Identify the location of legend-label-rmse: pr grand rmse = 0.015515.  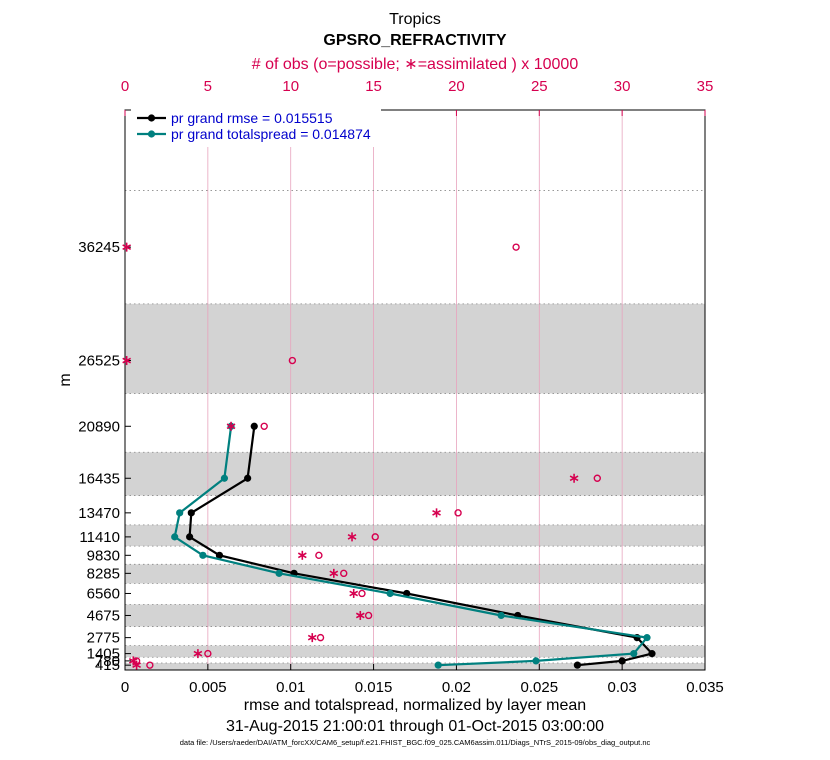
(252, 118).